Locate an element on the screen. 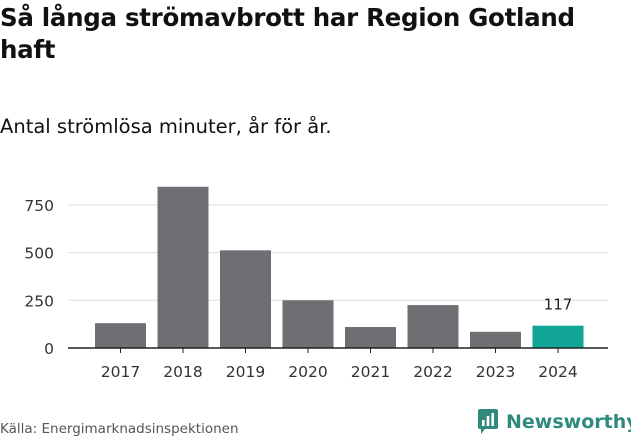  brand-name: Newsworthy is located at coordinates (568, 422).